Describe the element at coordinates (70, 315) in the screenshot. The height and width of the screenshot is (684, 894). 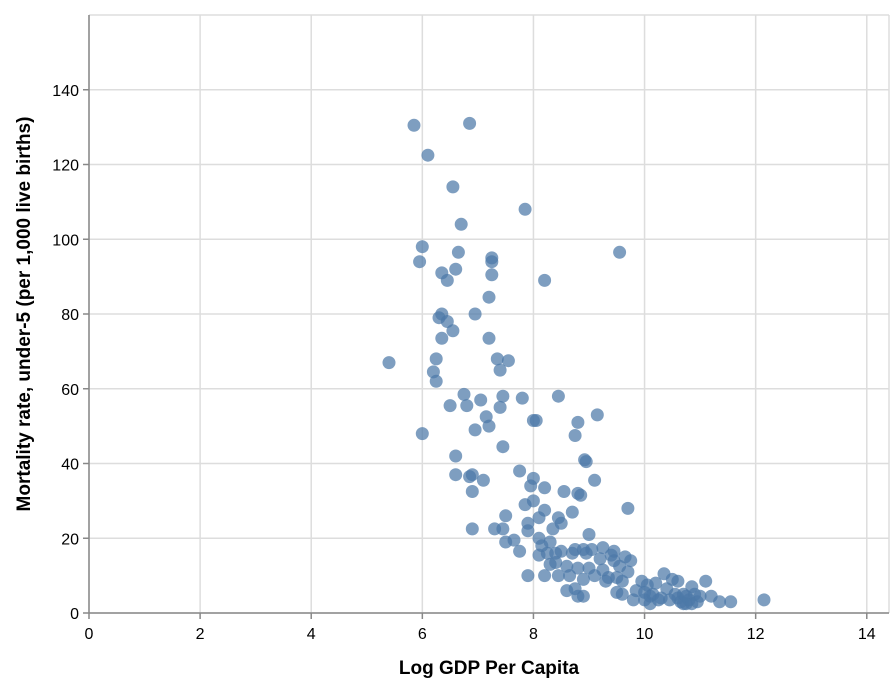
I see `y-tick-label: 80` at that location.